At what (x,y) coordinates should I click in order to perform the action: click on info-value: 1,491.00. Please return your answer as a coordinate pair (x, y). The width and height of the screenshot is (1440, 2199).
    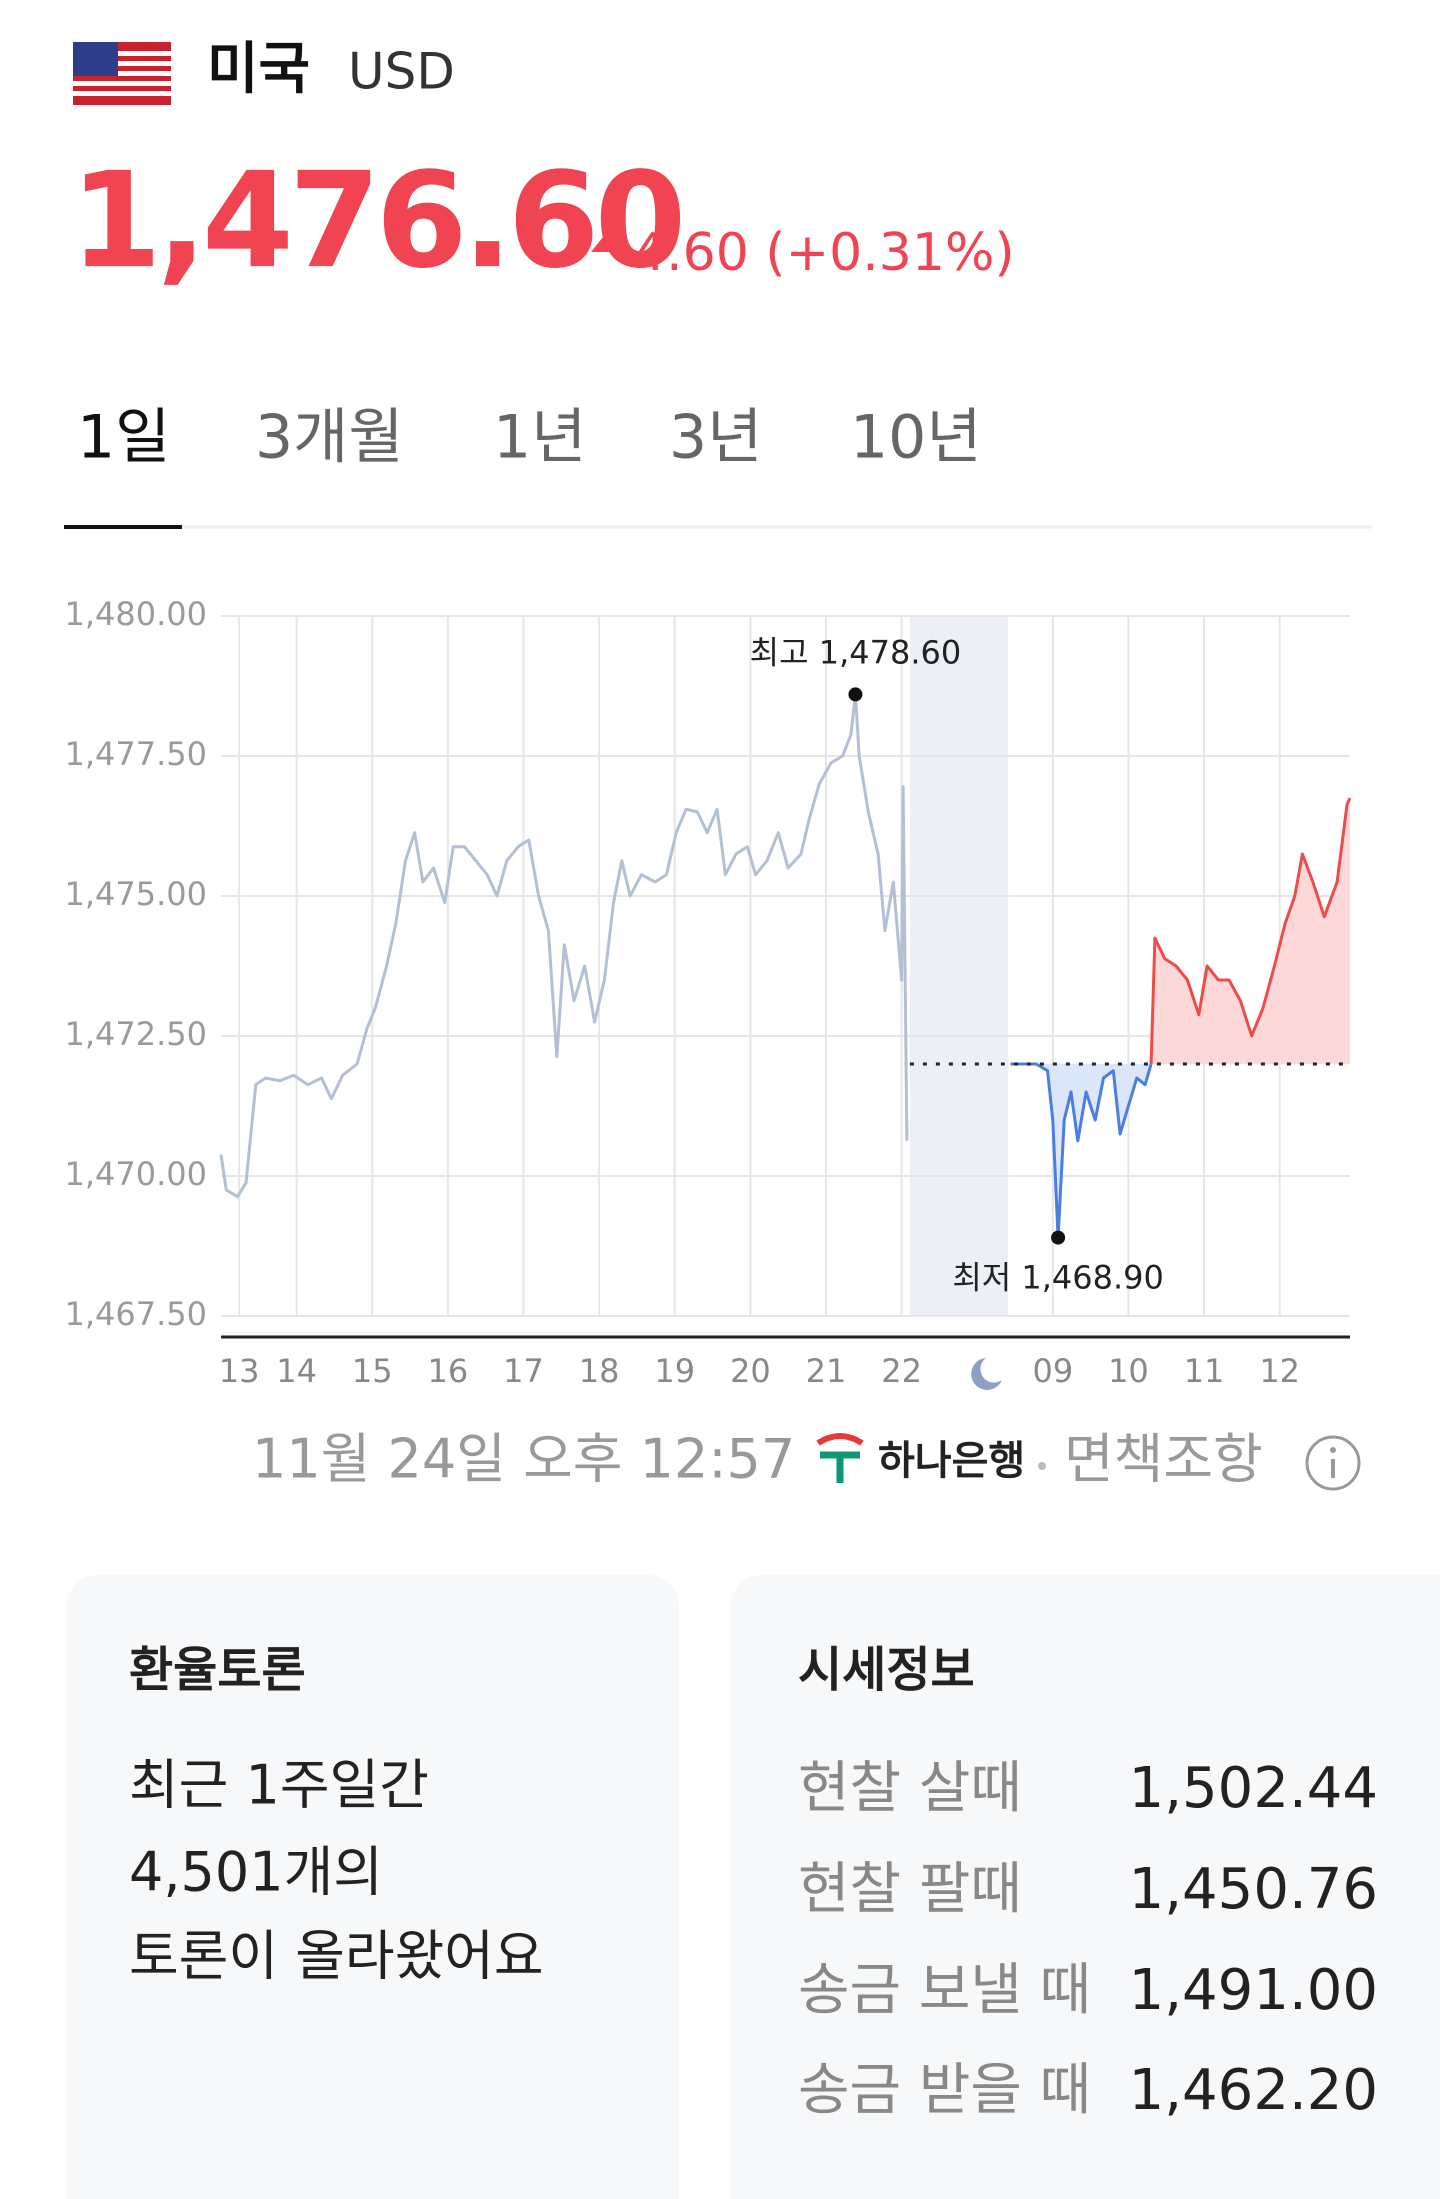
    Looking at the image, I should click on (1253, 1990).